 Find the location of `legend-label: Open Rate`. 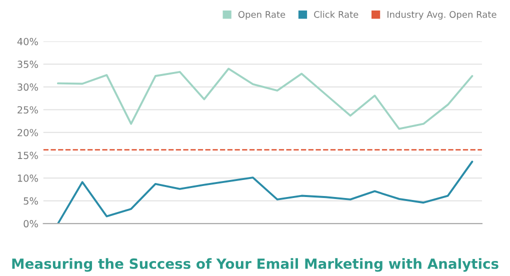

legend-label: Open Rate is located at coordinates (262, 15).